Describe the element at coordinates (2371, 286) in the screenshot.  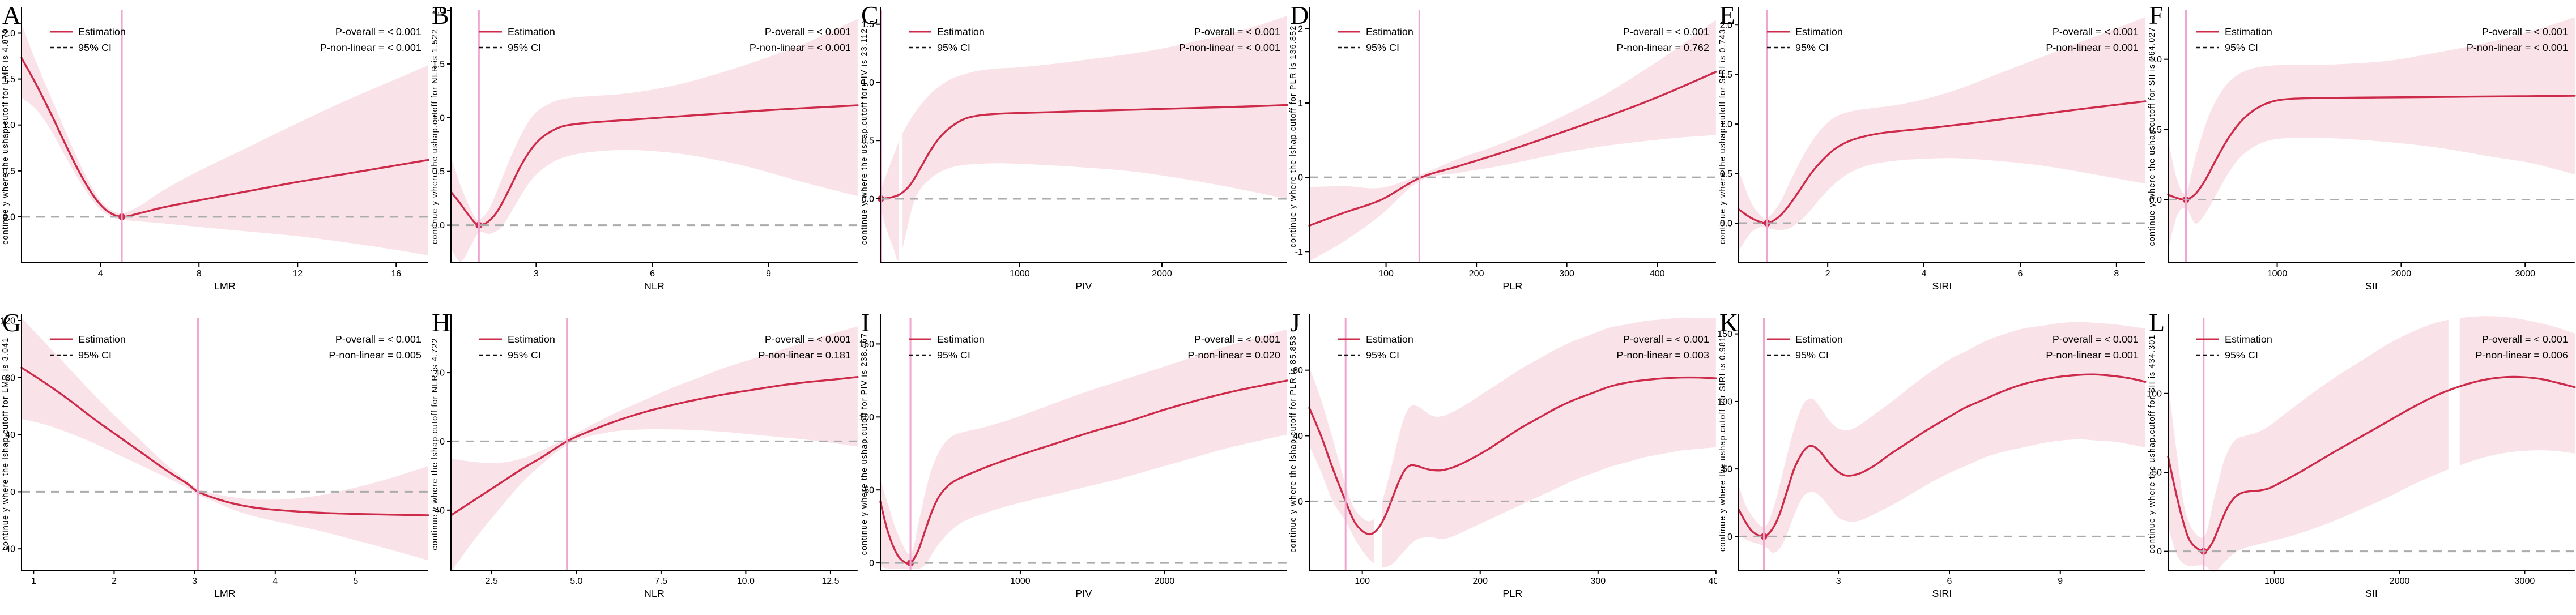
I see `x-axis-label: SII` at that location.